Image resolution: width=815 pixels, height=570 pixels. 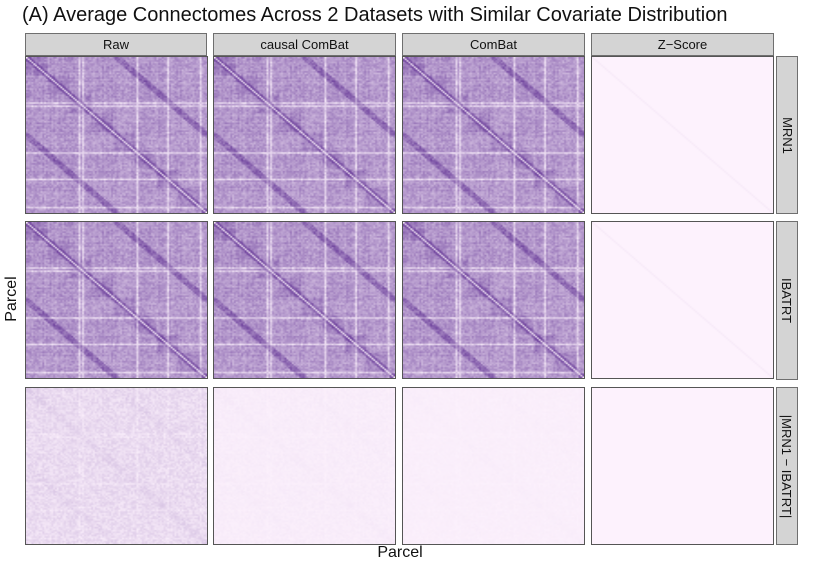 I want to click on row-strip-mrn1: MRN1, so click(x=787, y=135).